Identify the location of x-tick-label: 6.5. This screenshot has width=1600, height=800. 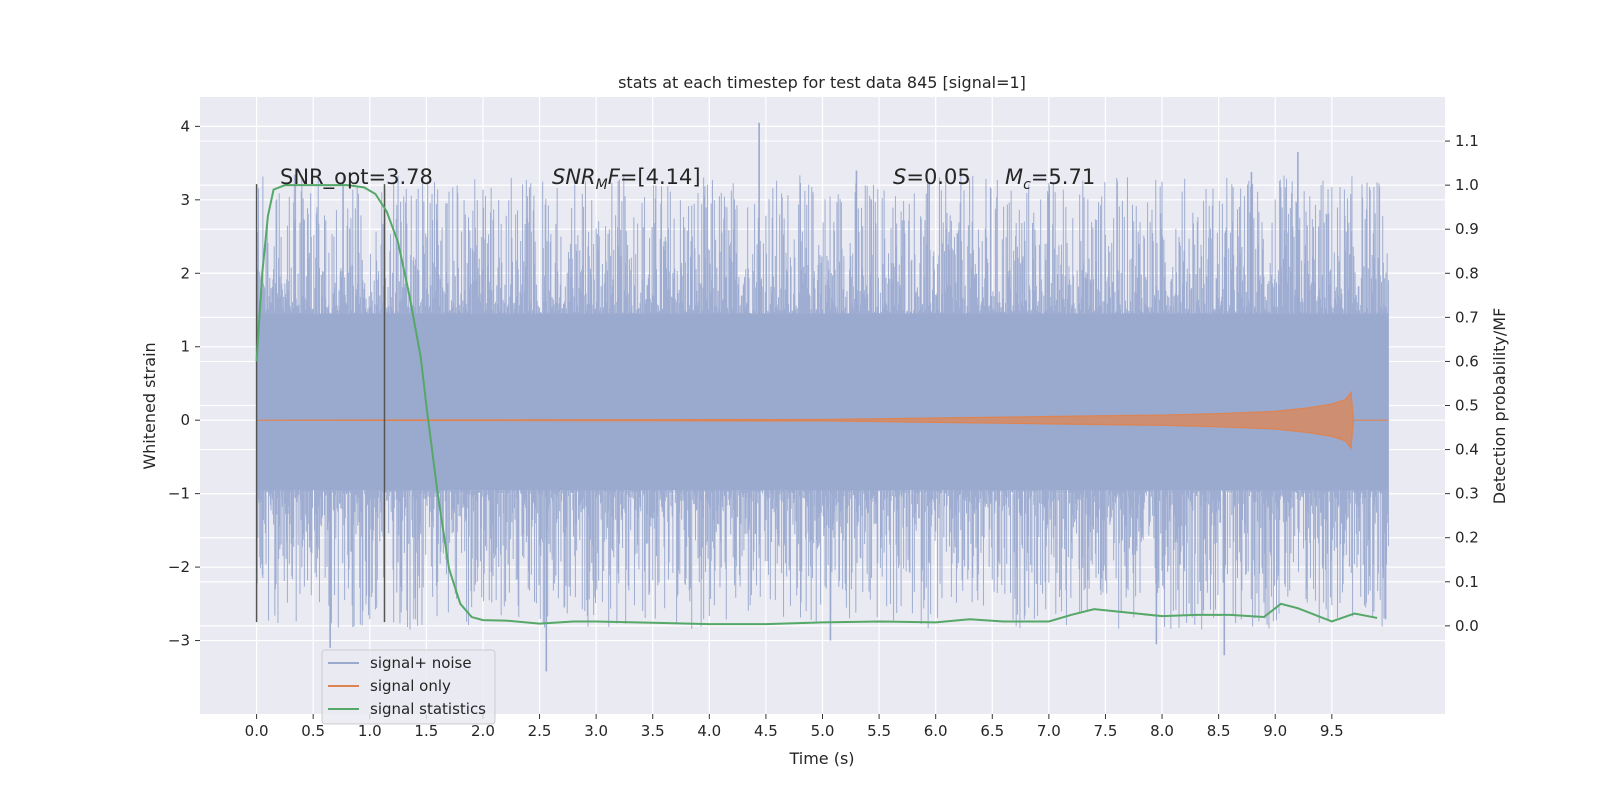
(992, 731).